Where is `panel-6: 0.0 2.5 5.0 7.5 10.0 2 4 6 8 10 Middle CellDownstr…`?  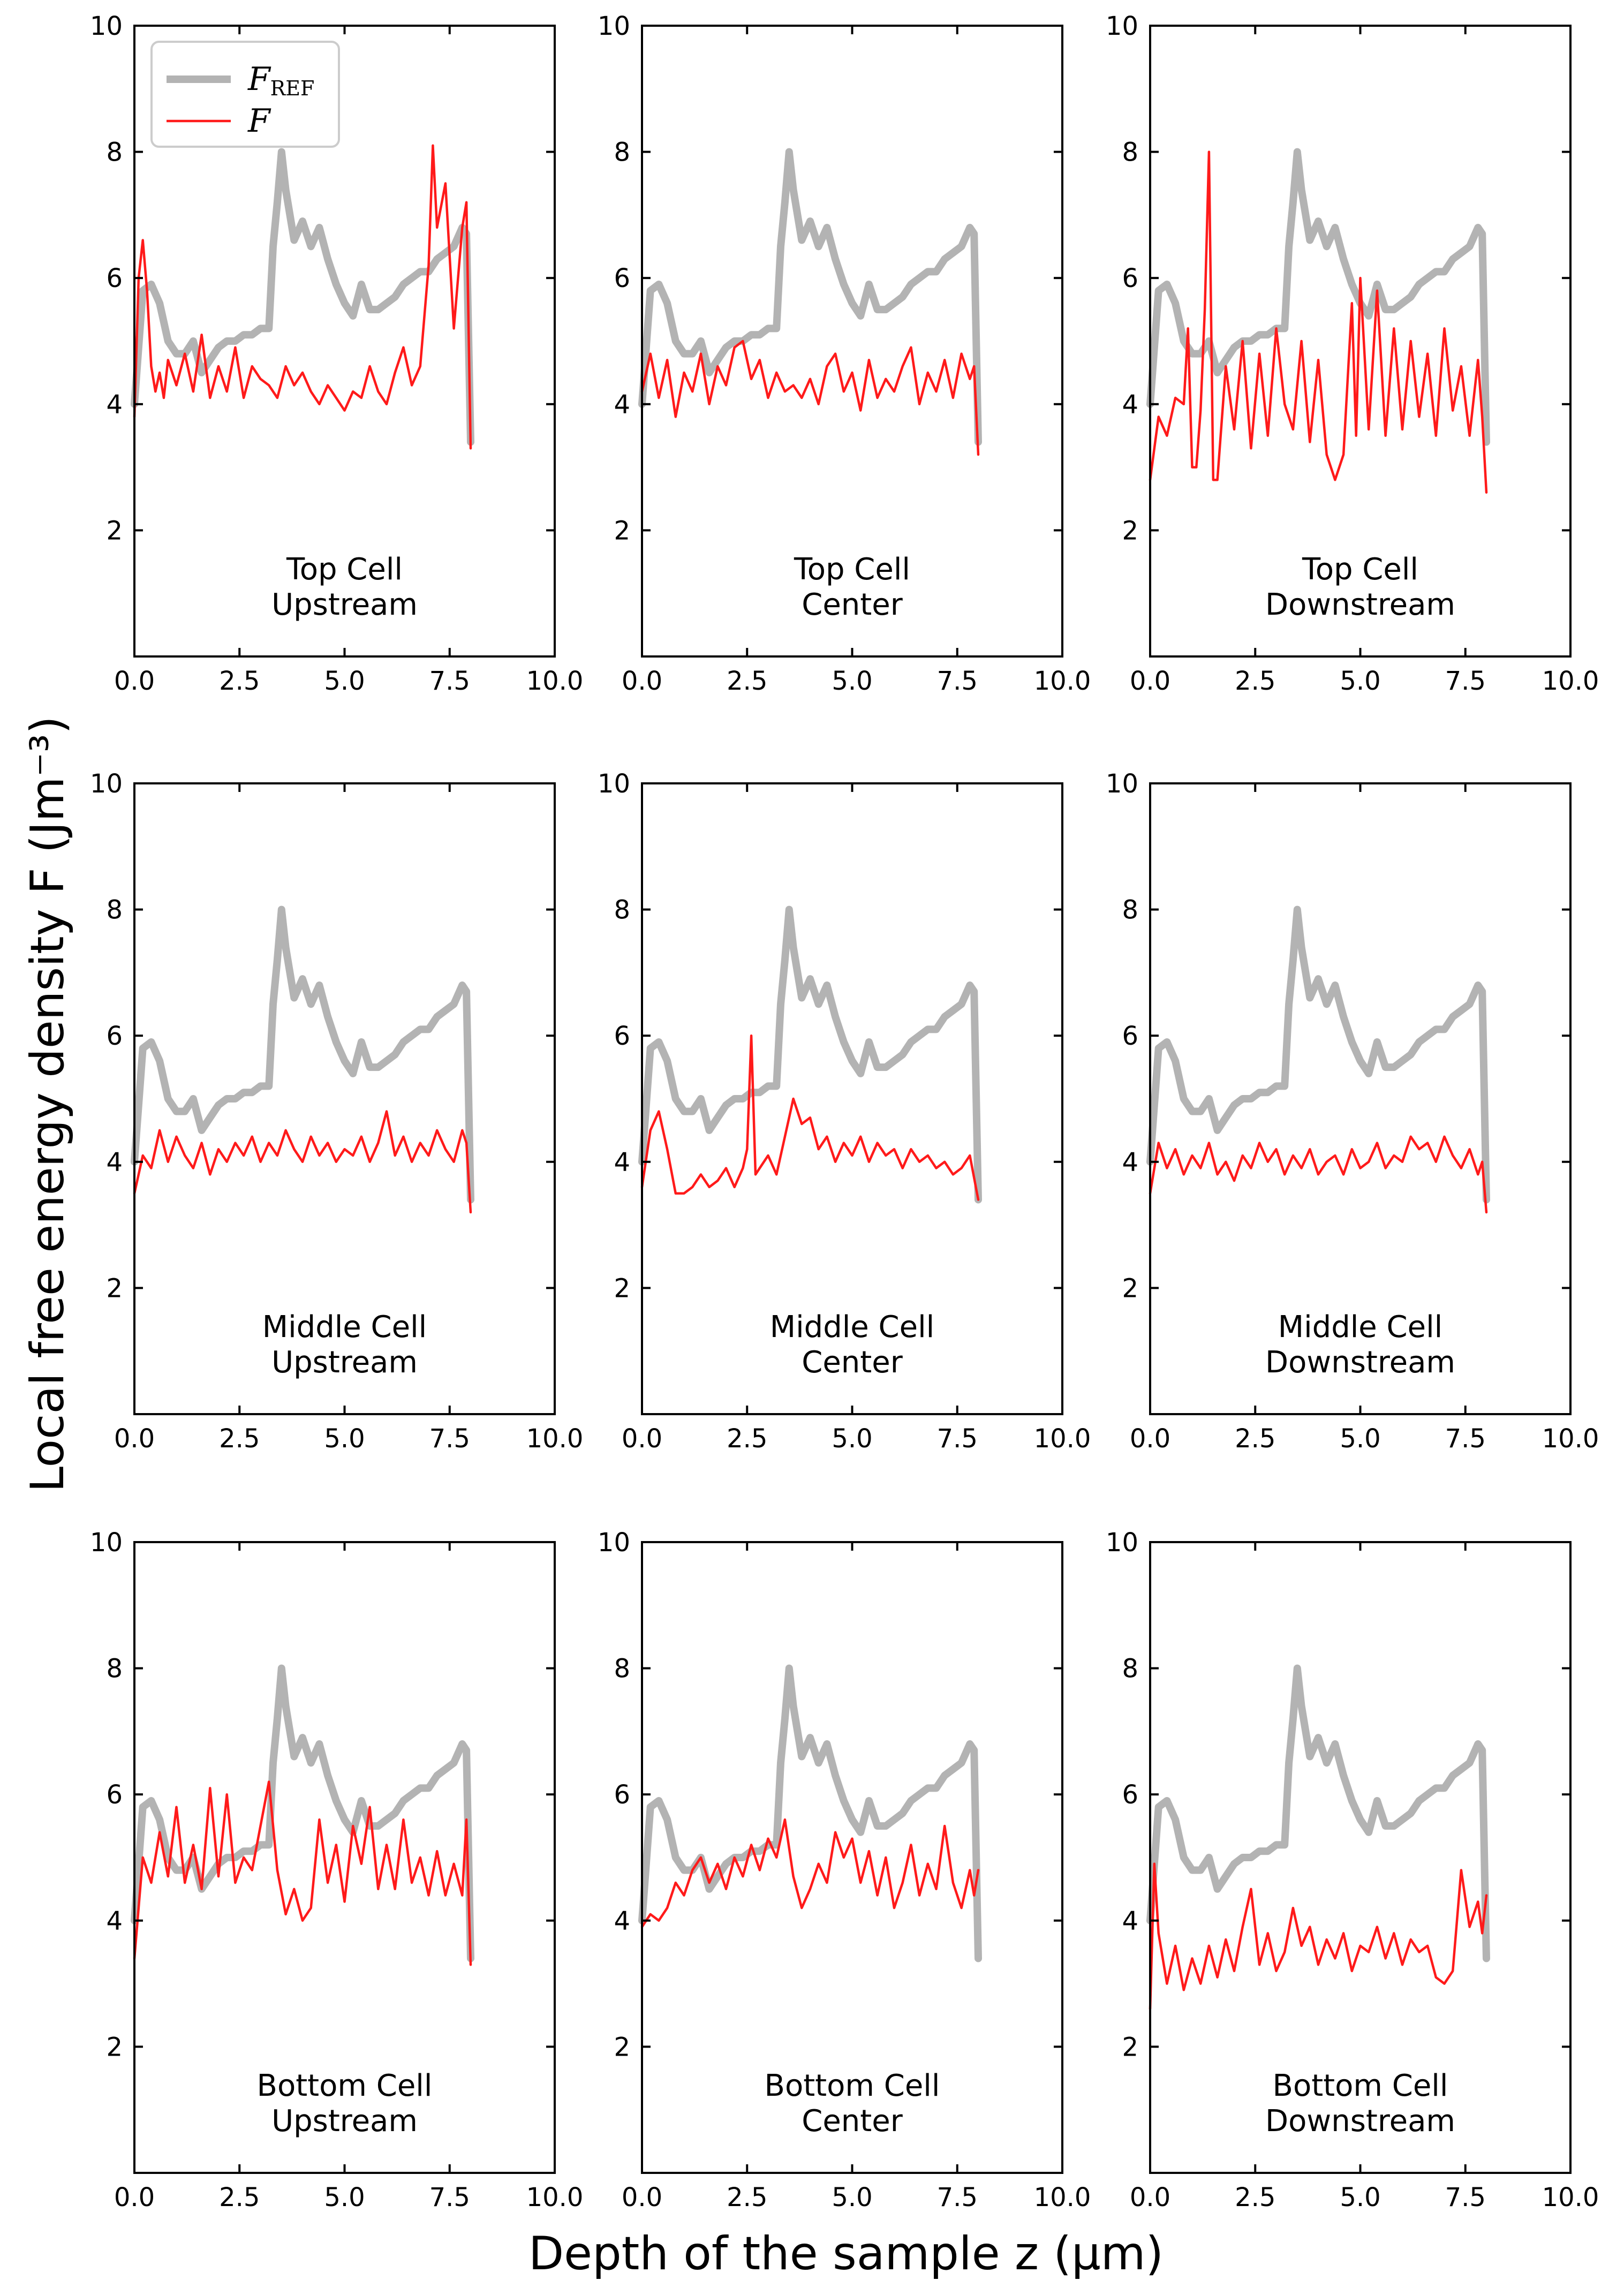
panel-6: 0.0 2.5 5.0 7.5 10.0 2 4 6 8 10 Middle CellDownstr… is located at coordinates (1352, 1111).